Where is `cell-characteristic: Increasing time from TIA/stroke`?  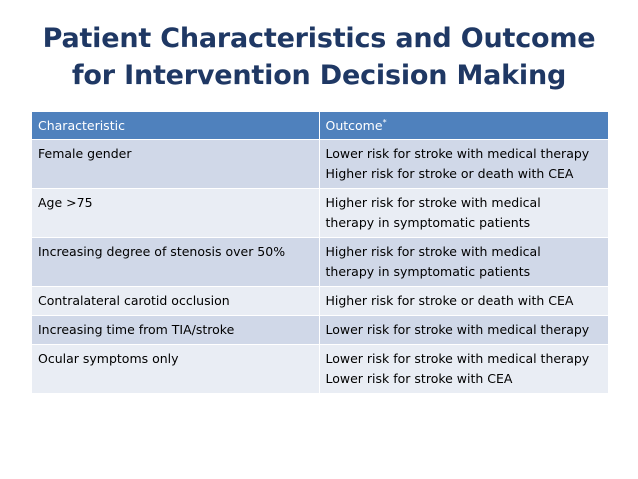 cell-characteristic: Increasing time from TIA/stroke is located at coordinates (176, 330).